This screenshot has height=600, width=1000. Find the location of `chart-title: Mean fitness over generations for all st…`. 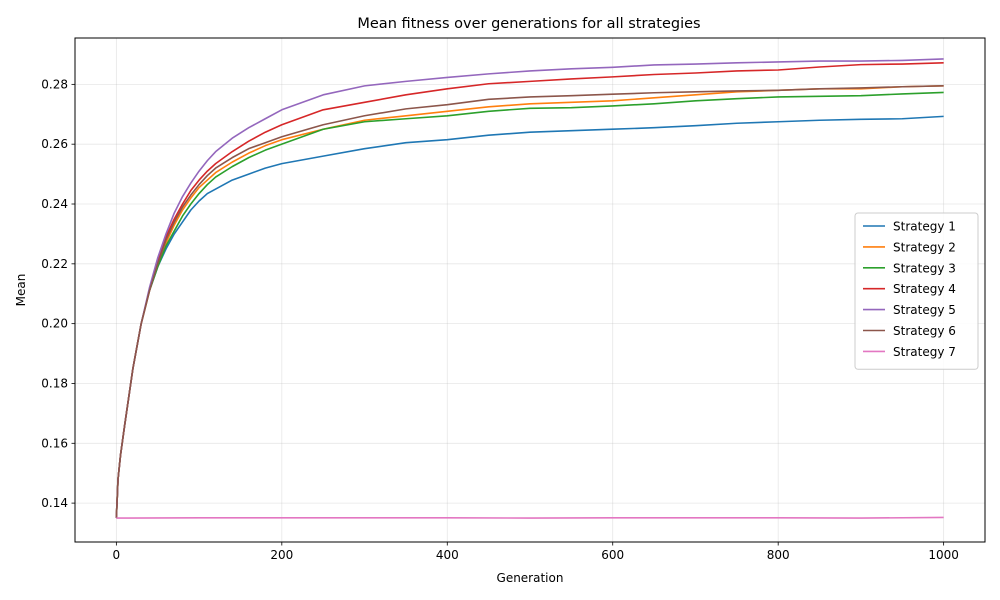

chart-title: Mean fitness over generations for all st… is located at coordinates (528, 24).